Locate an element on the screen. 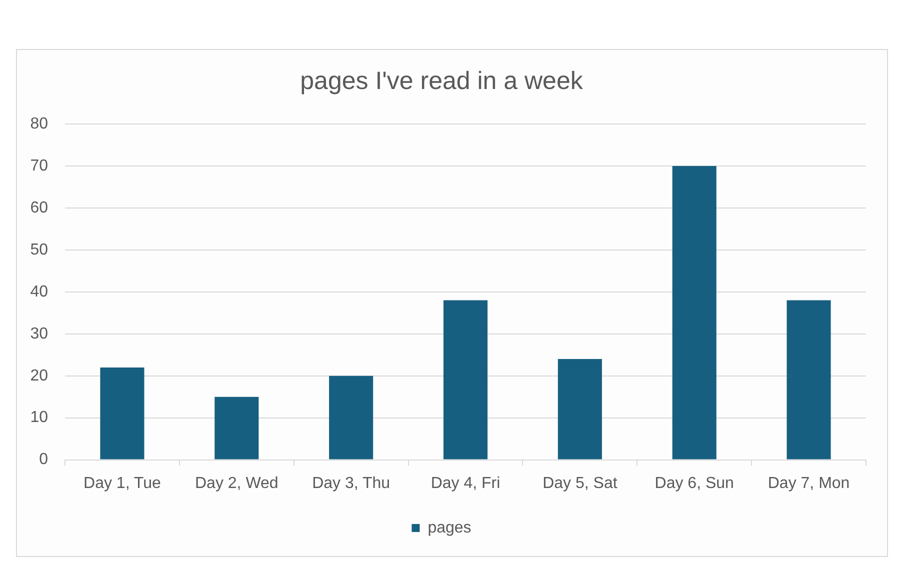 The width and height of the screenshot is (902, 571). y-tick-label: 10 is located at coordinates (39, 417).